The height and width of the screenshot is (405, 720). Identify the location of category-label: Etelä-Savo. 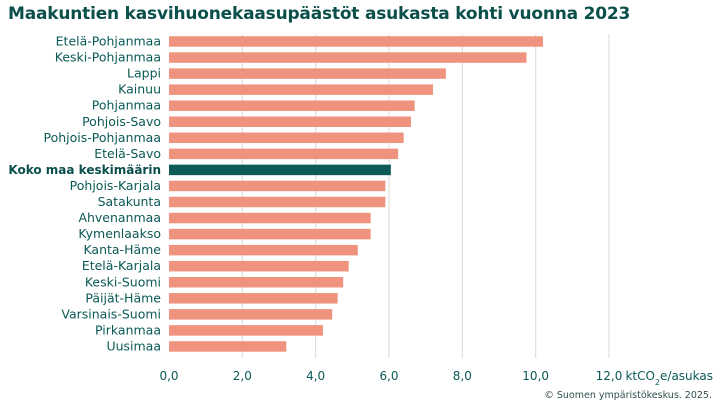
(127, 153).